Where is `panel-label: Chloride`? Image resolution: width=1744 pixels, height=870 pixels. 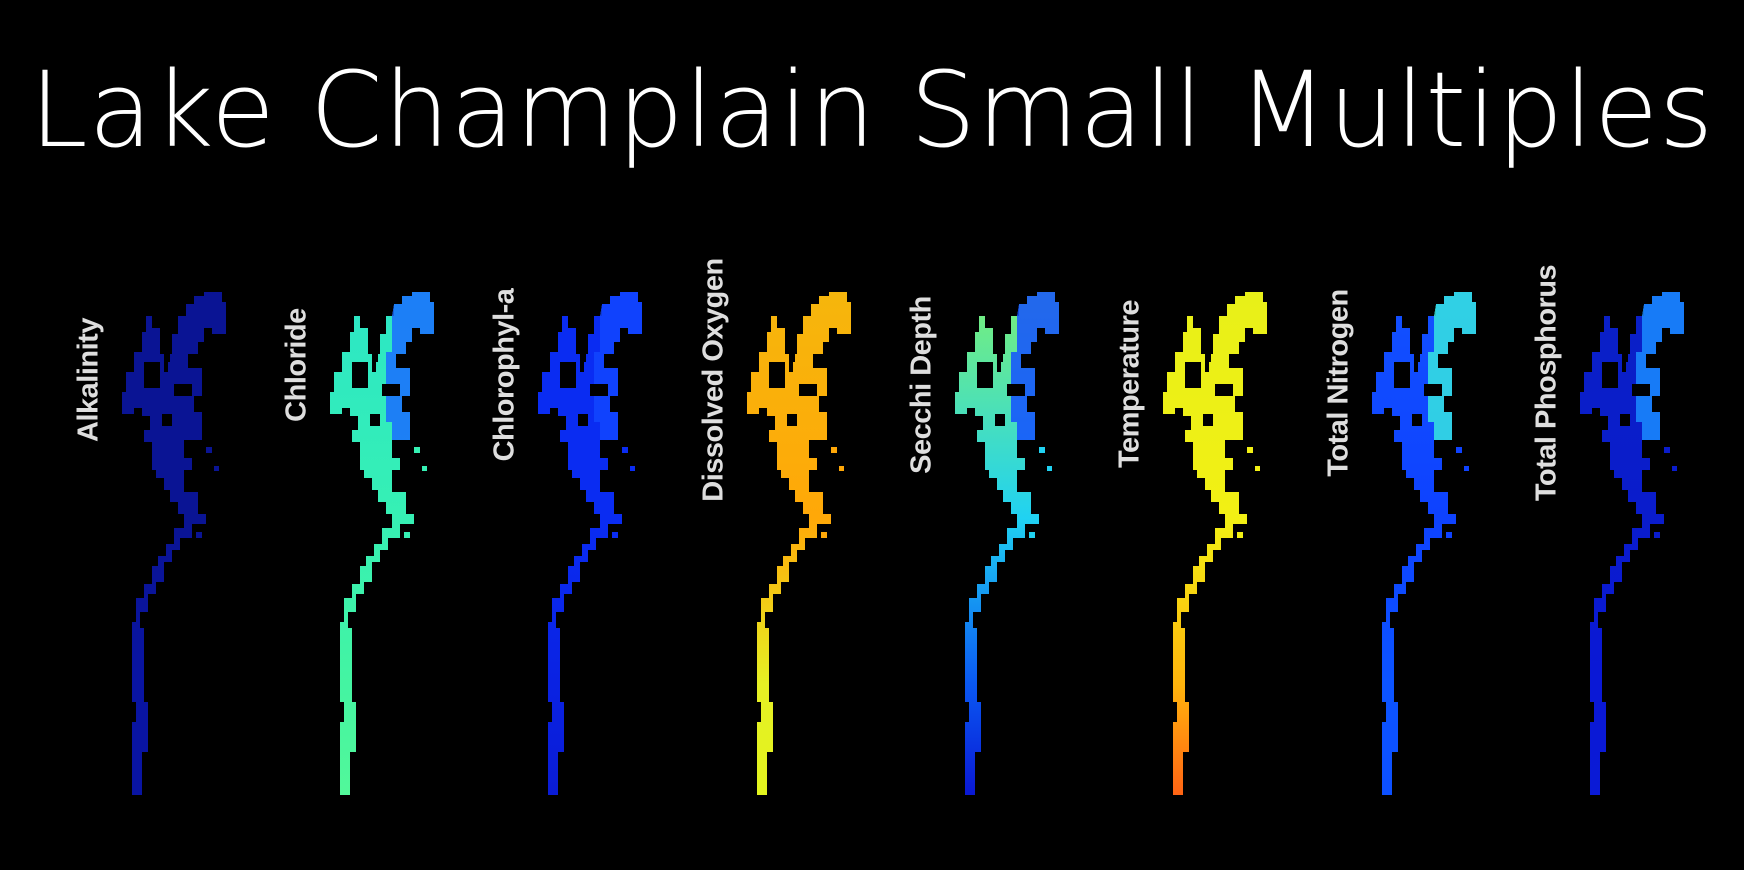
panel-label: Chloride is located at coordinates (296, 365).